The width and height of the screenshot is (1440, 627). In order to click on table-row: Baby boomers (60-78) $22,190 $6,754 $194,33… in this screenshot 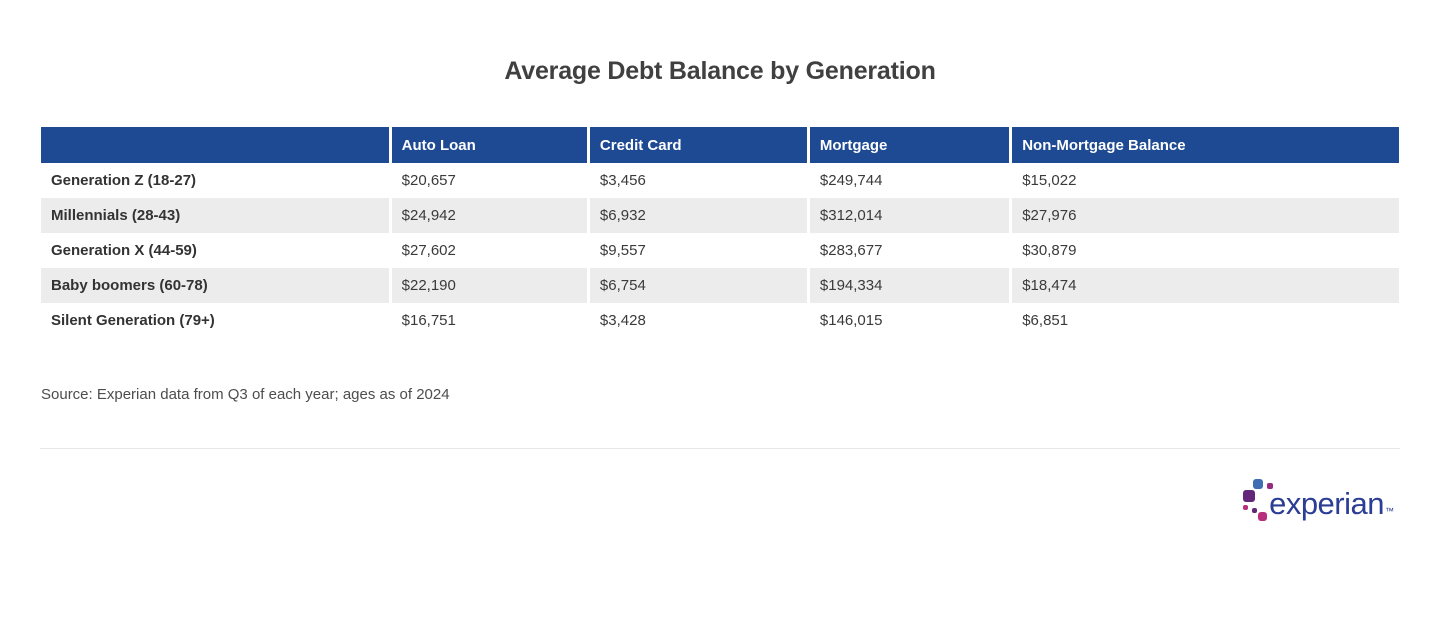, I will do `click(720, 285)`.